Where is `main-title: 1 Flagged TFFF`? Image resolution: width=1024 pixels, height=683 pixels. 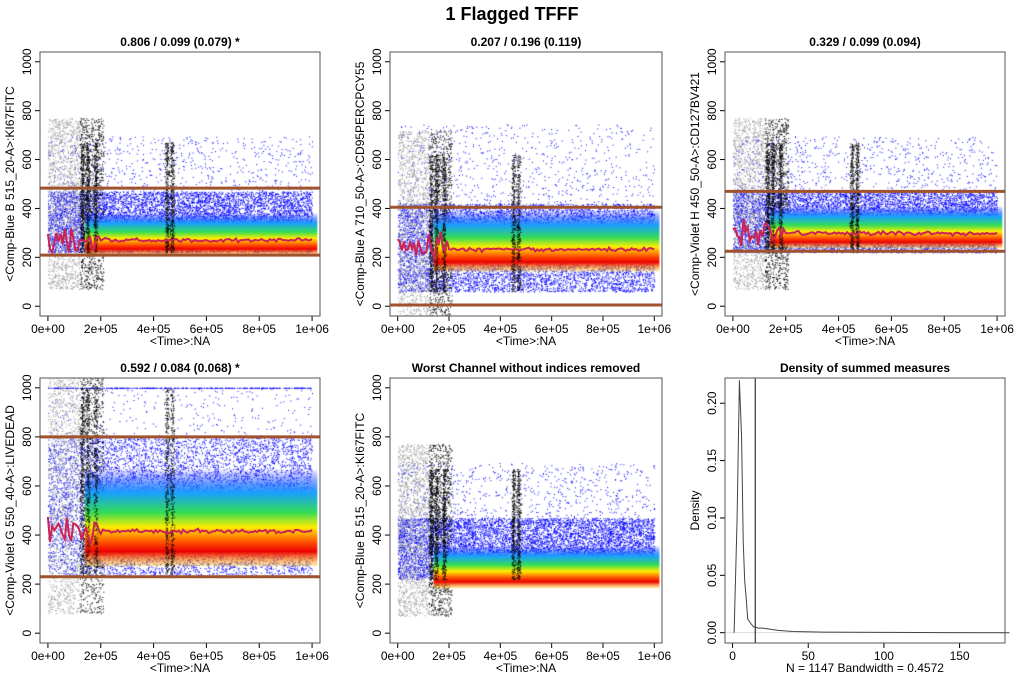
main-title: 1 Flagged TFFF is located at coordinates (512, 14).